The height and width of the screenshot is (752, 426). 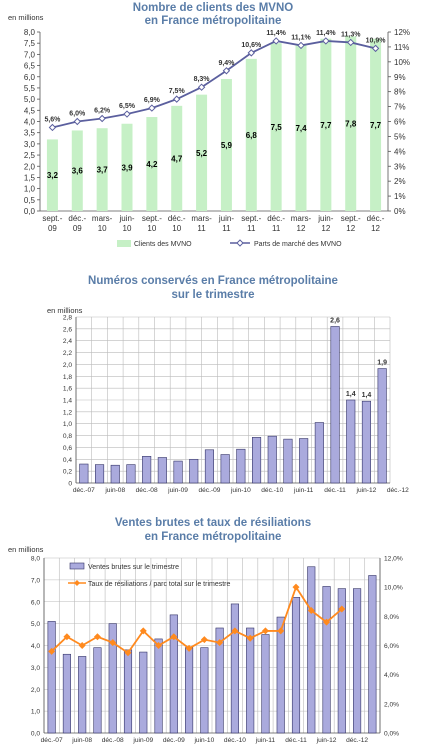 What do you see at coordinates (366, 490) in the screenshot?
I see `x-tick-label: juin-12` at bounding box center [366, 490].